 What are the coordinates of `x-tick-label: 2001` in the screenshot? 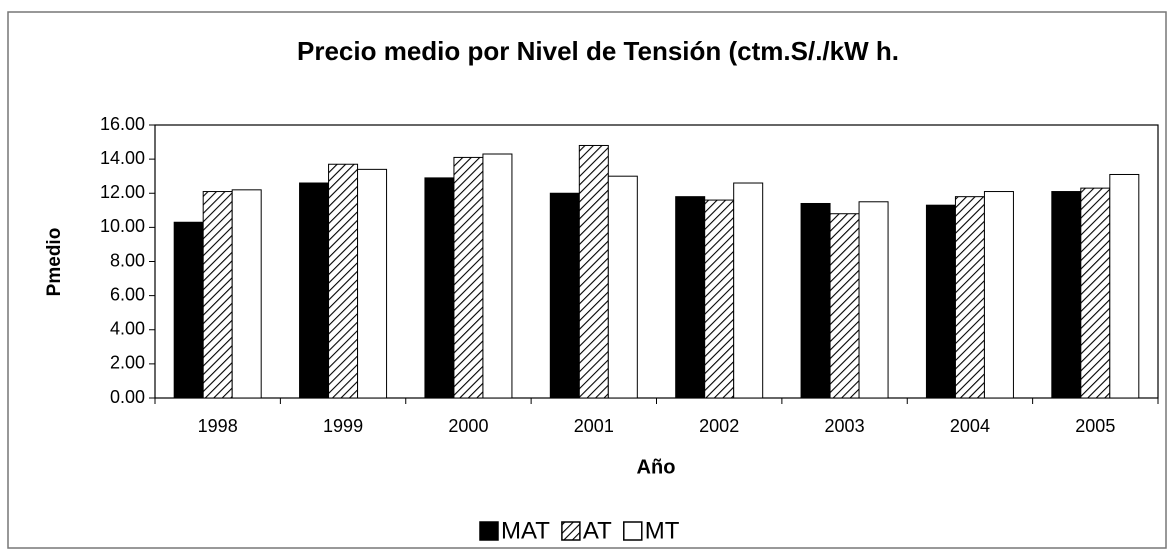 It's located at (594, 426).